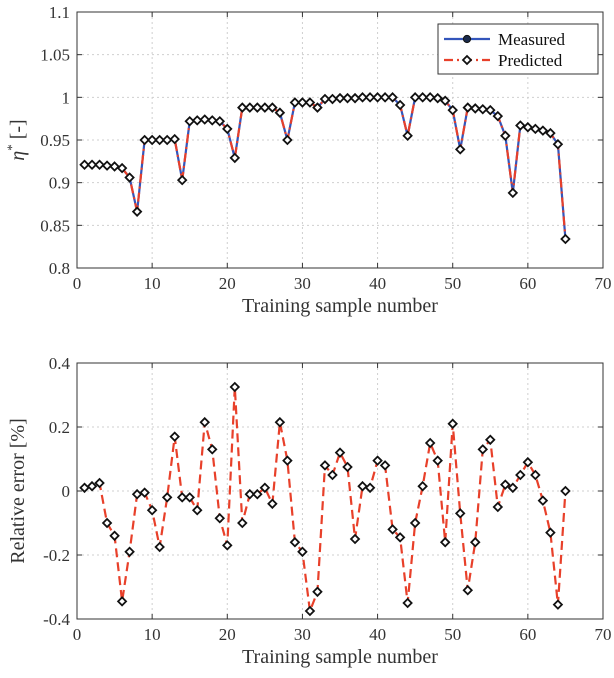  I want to click on x-tick-label: 60, so click(527, 634).